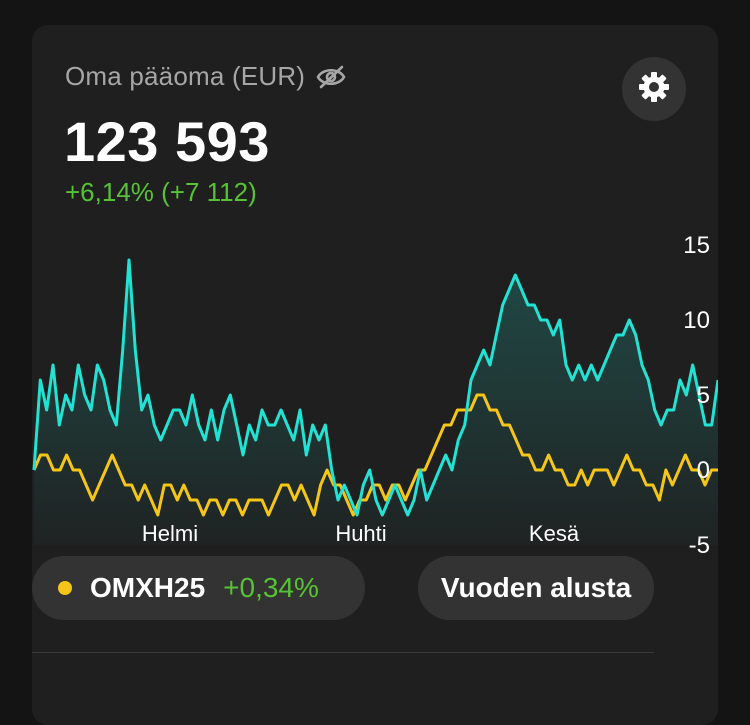  Describe the element at coordinates (167, 141) in the screenshot. I see `portfolio-value: 123 593` at that location.